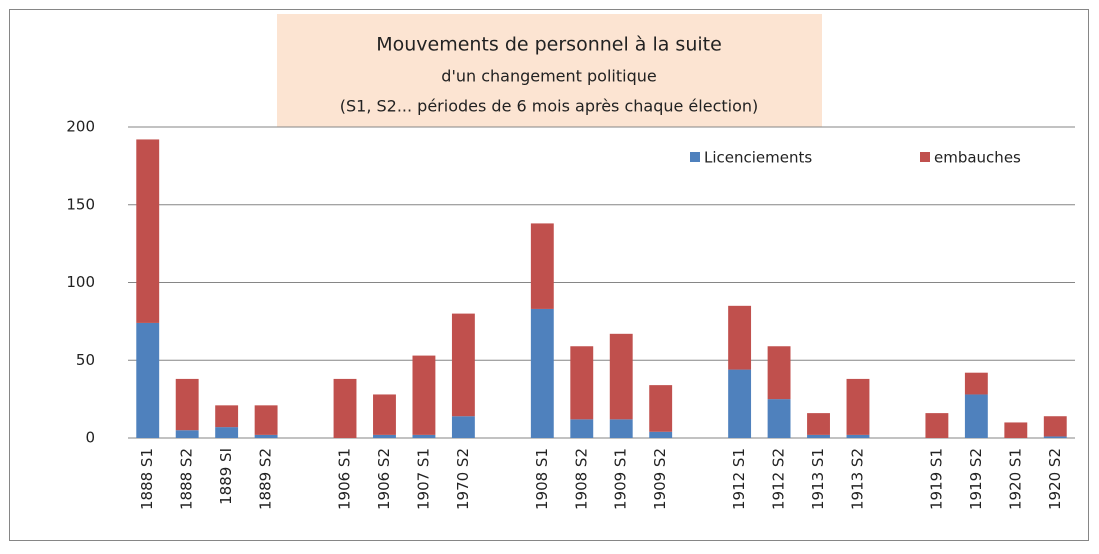 Image resolution: width=1099 pixels, height=554 pixels. Describe the element at coordinates (936, 479) in the screenshot. I see `x-tick-label: 1919 S1` at that location.